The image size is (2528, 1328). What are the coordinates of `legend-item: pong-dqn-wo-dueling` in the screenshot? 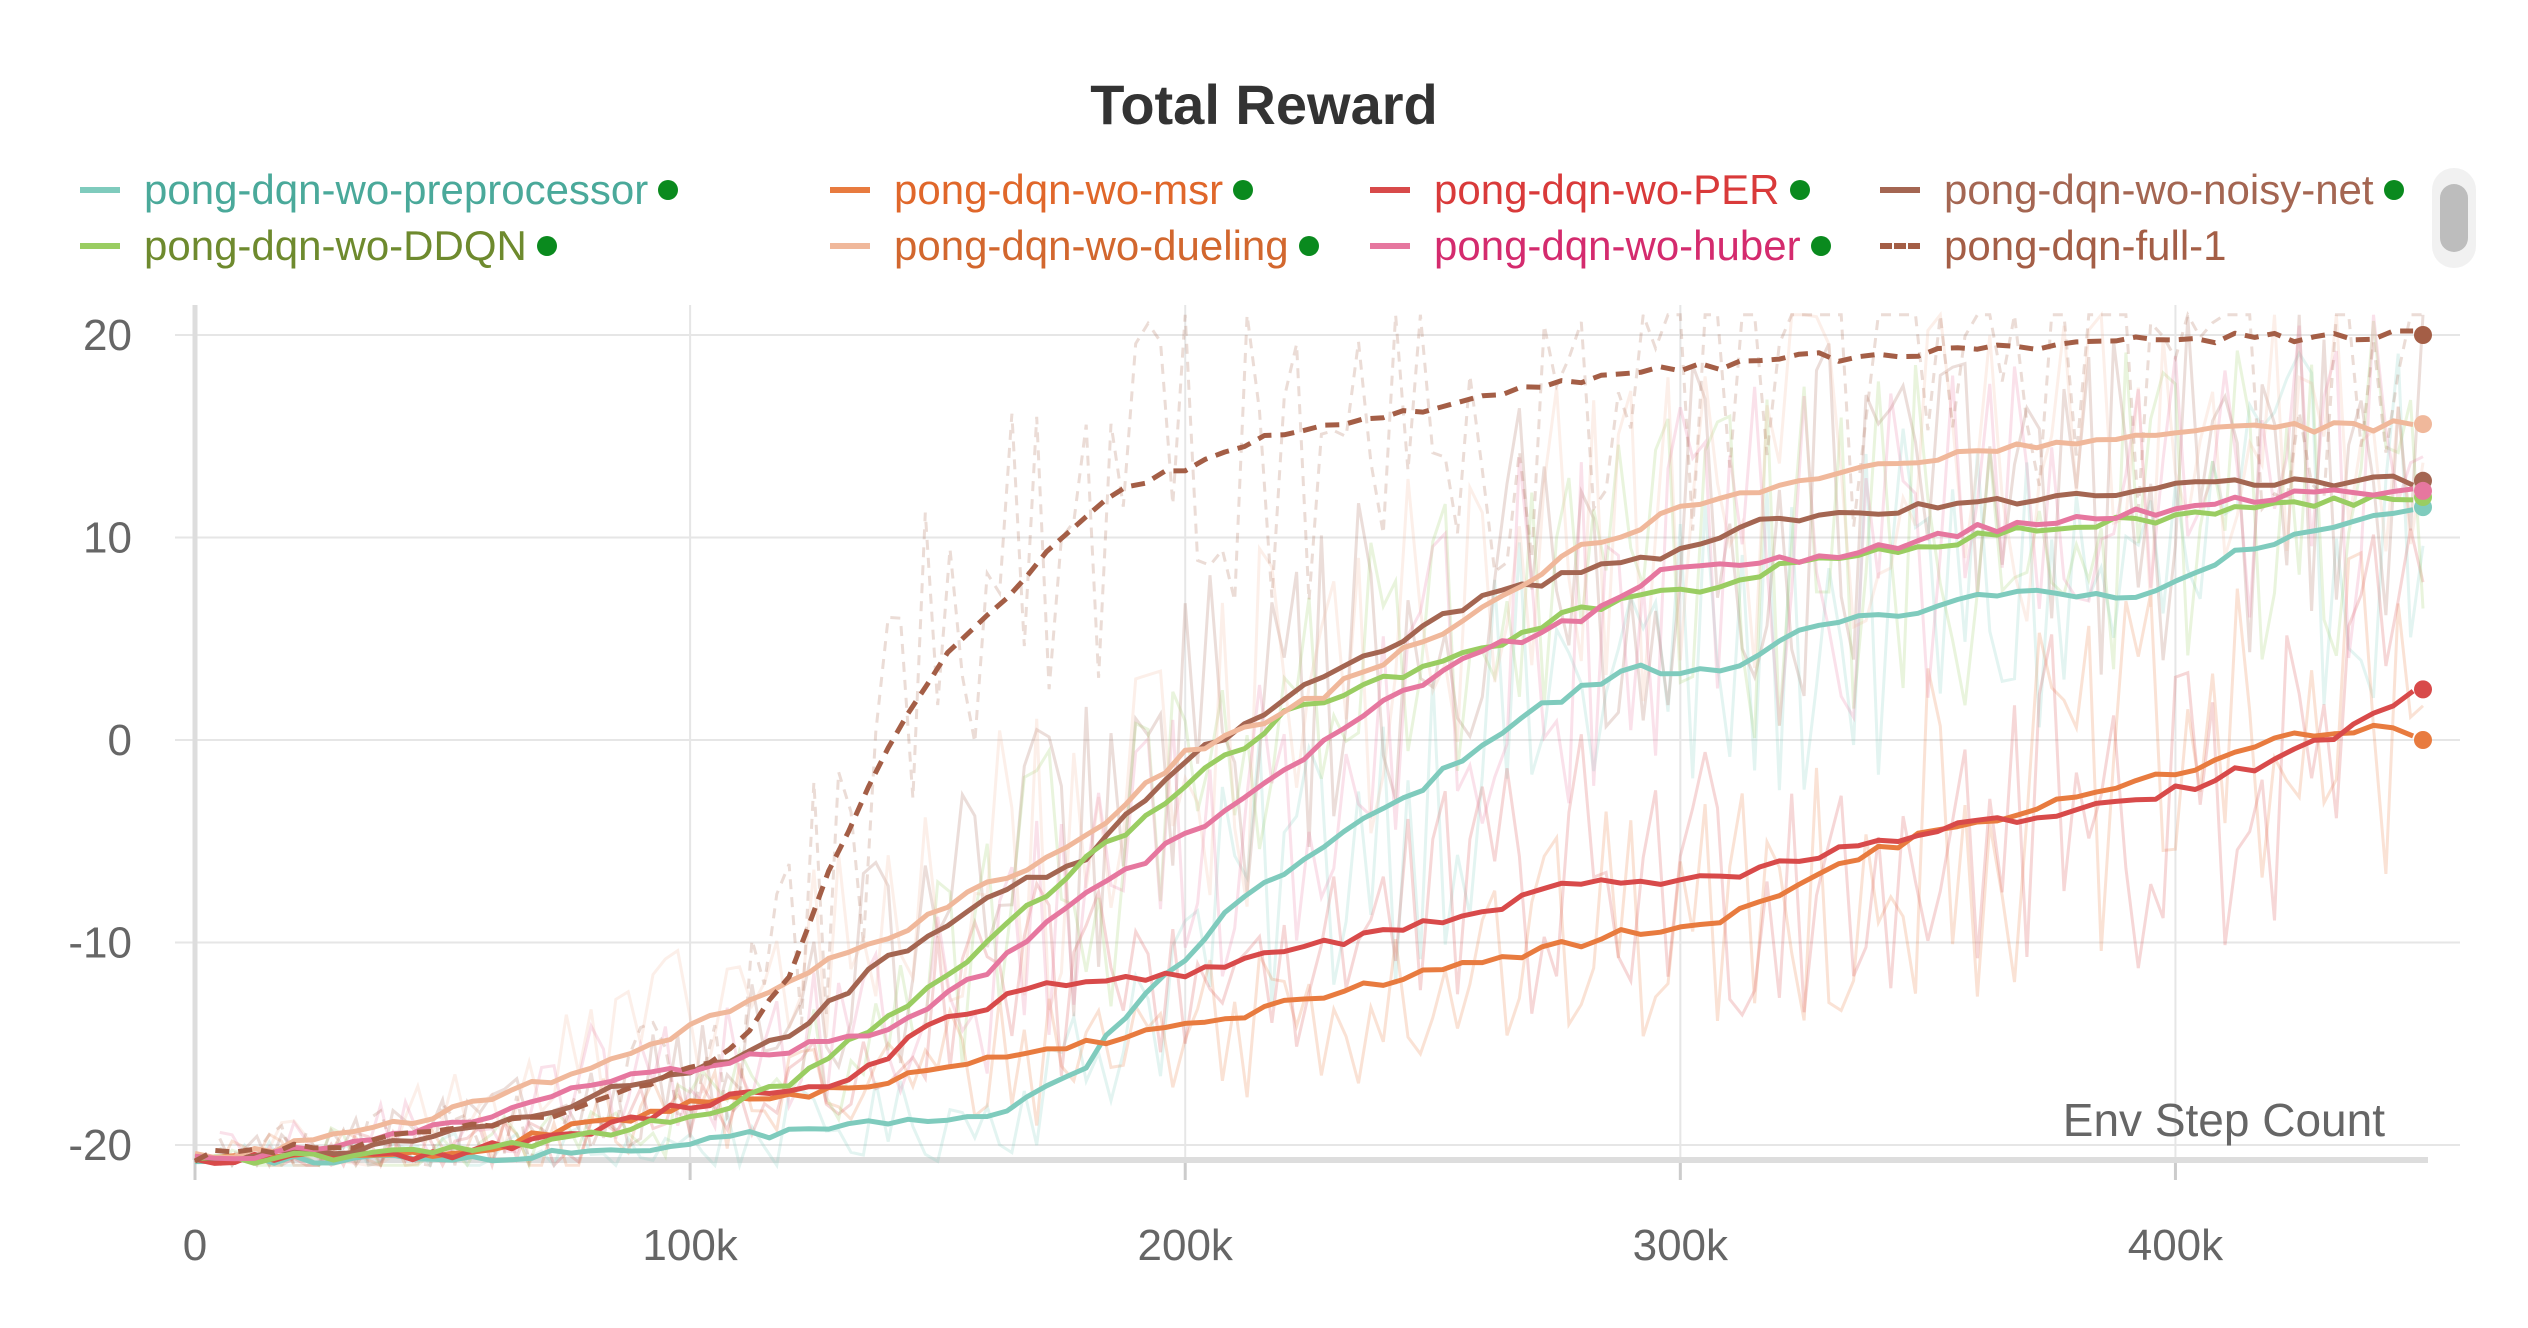 It's located at (1074, 246).